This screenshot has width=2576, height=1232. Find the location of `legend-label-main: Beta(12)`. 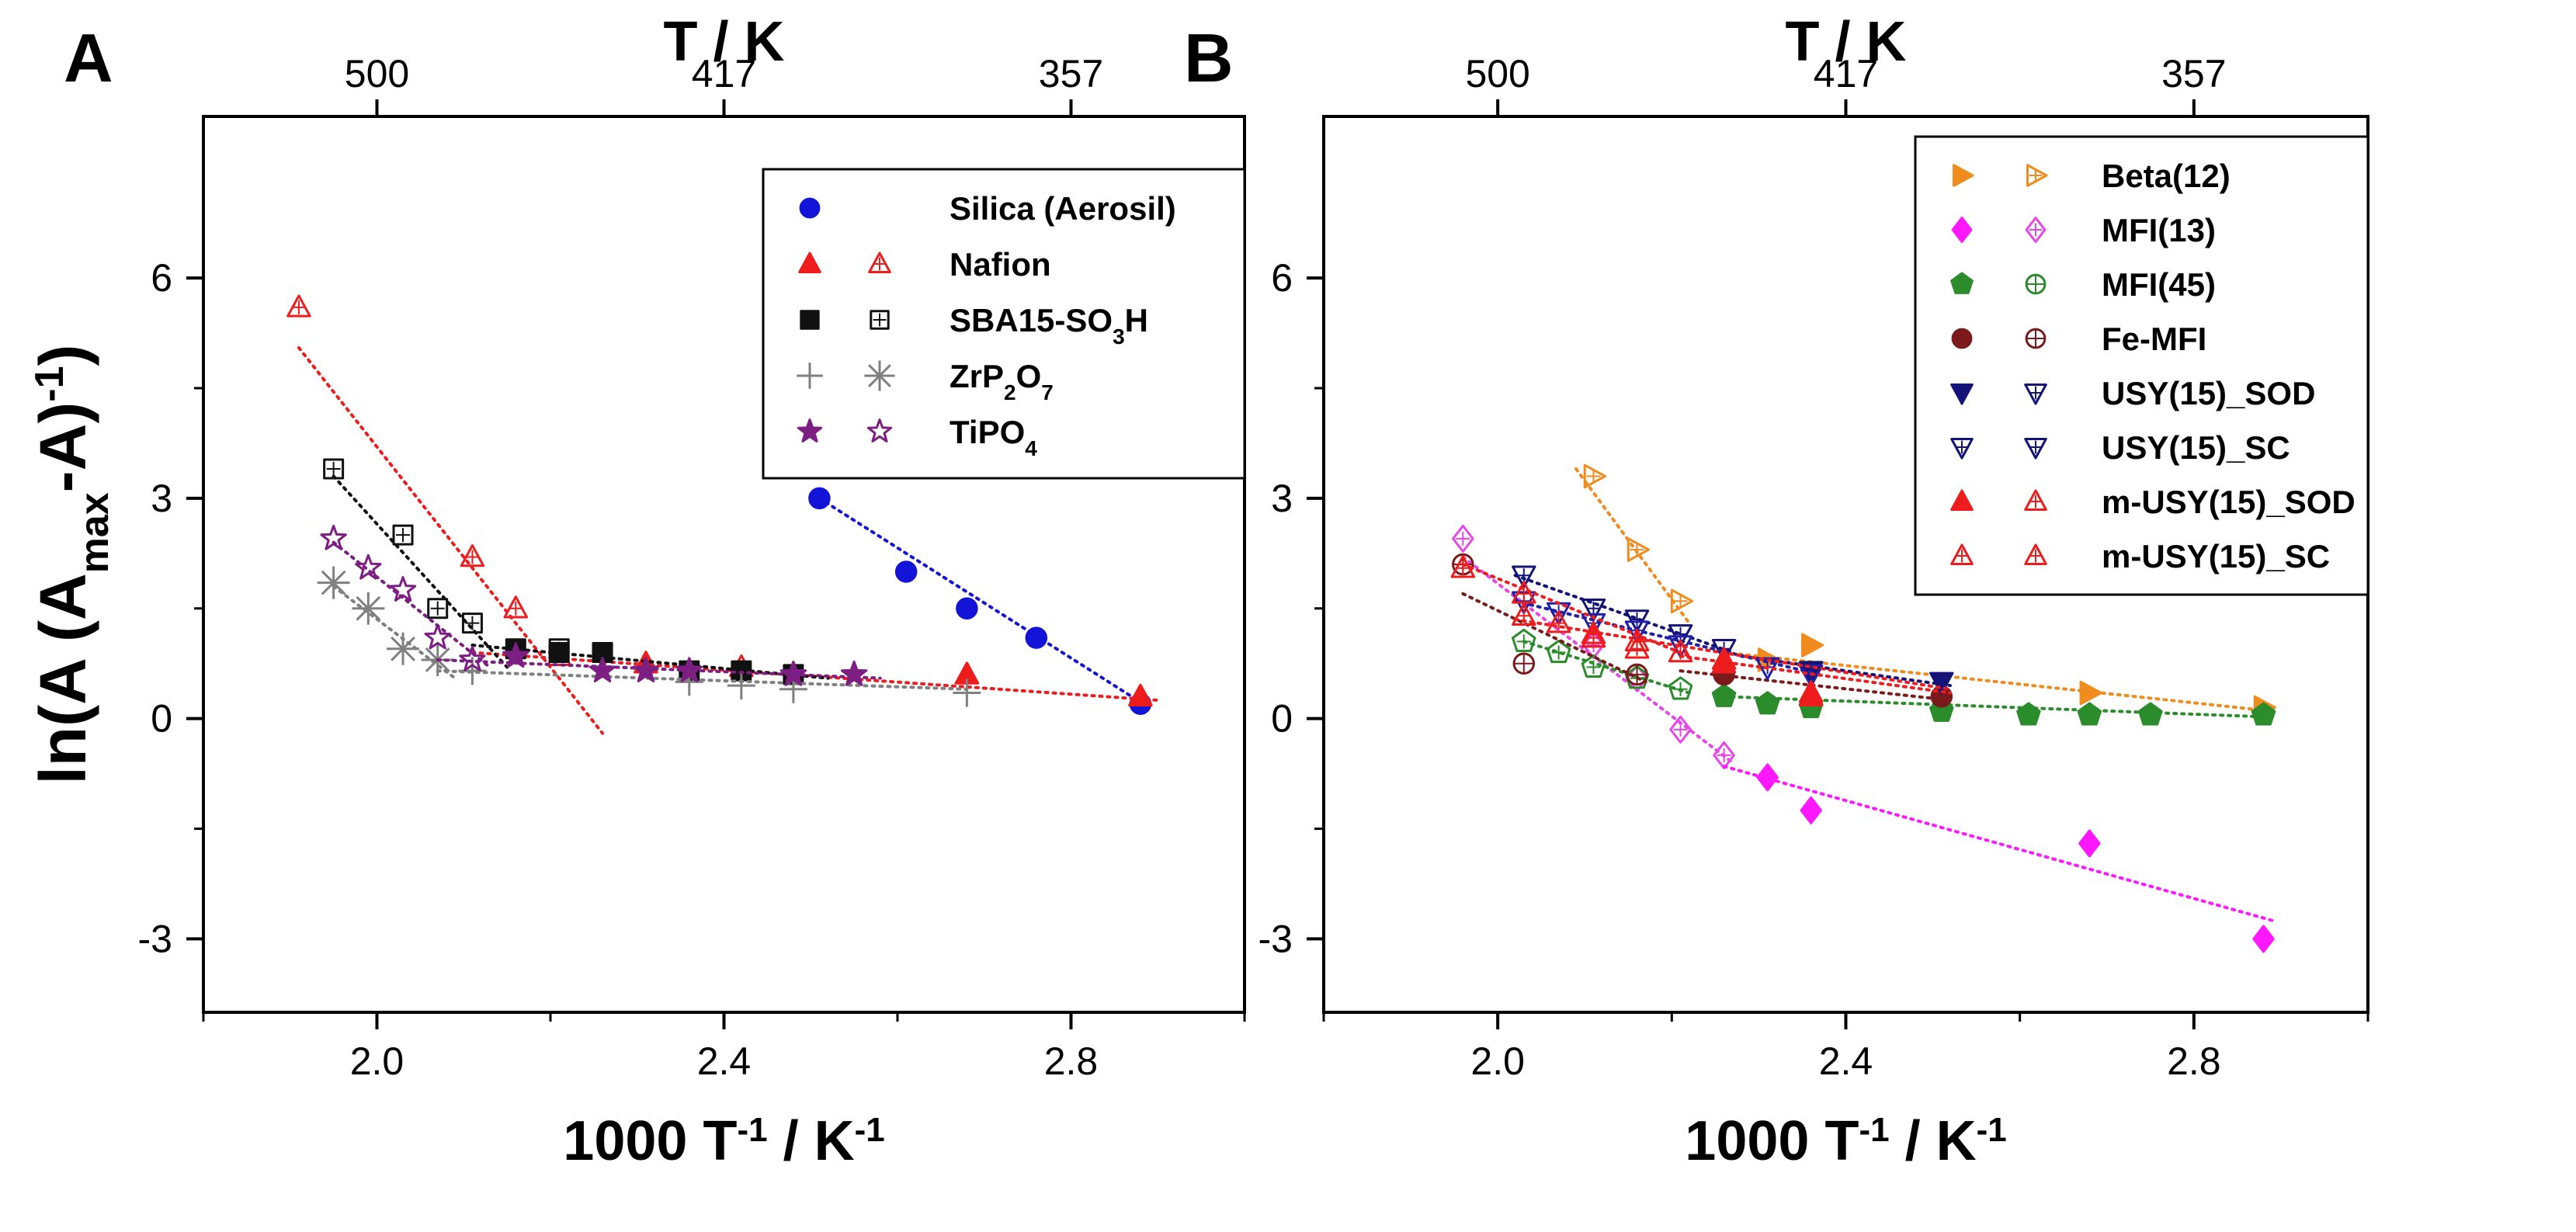

legend-label-main: Beta(12) is located at coordinates (2166, 176).